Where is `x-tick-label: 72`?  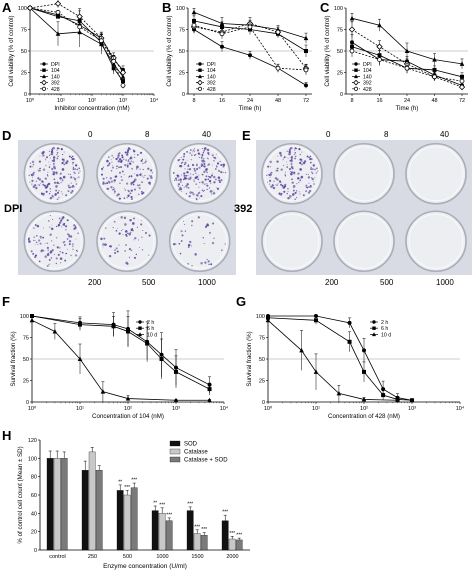
x-tick-label: 72 is located at coordinates (306, 101).